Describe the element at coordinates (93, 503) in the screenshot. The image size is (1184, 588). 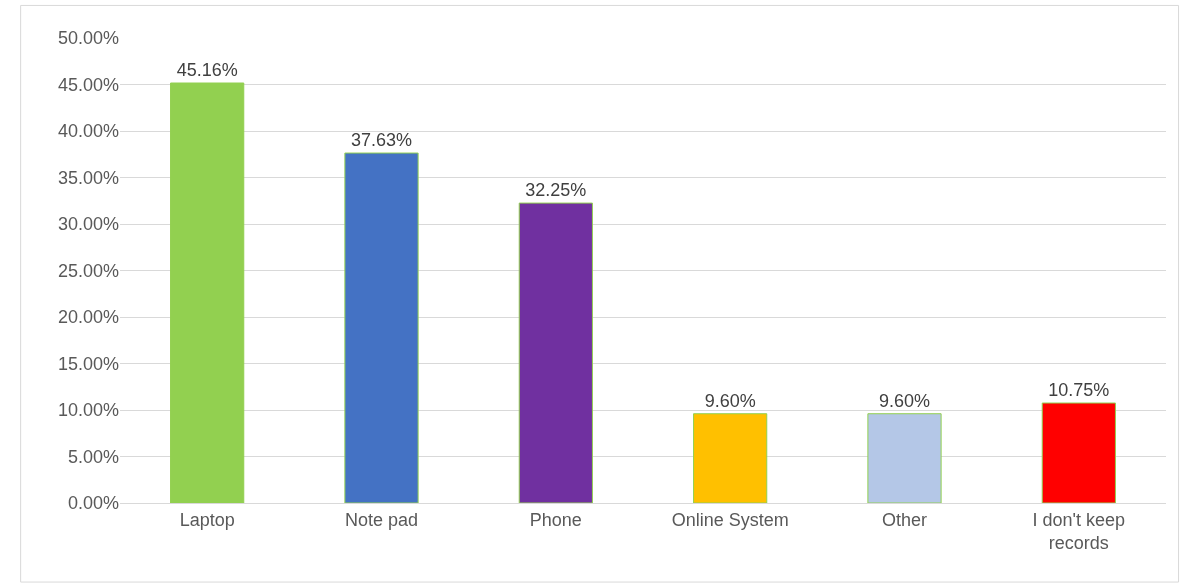
I see `y-tick-label: 0.00%` at that location.